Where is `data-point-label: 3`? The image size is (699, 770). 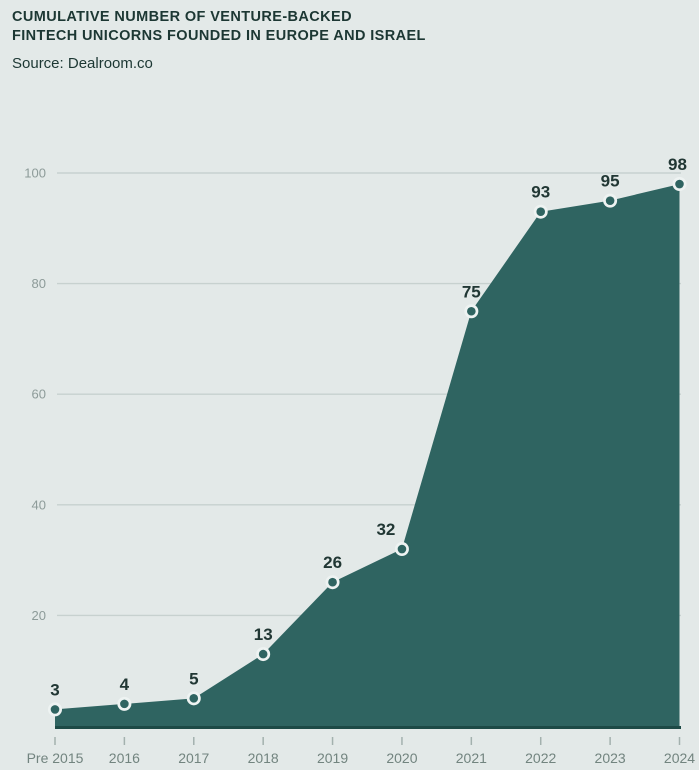 data-point-label: 3 is located at coordinates (54, 689).